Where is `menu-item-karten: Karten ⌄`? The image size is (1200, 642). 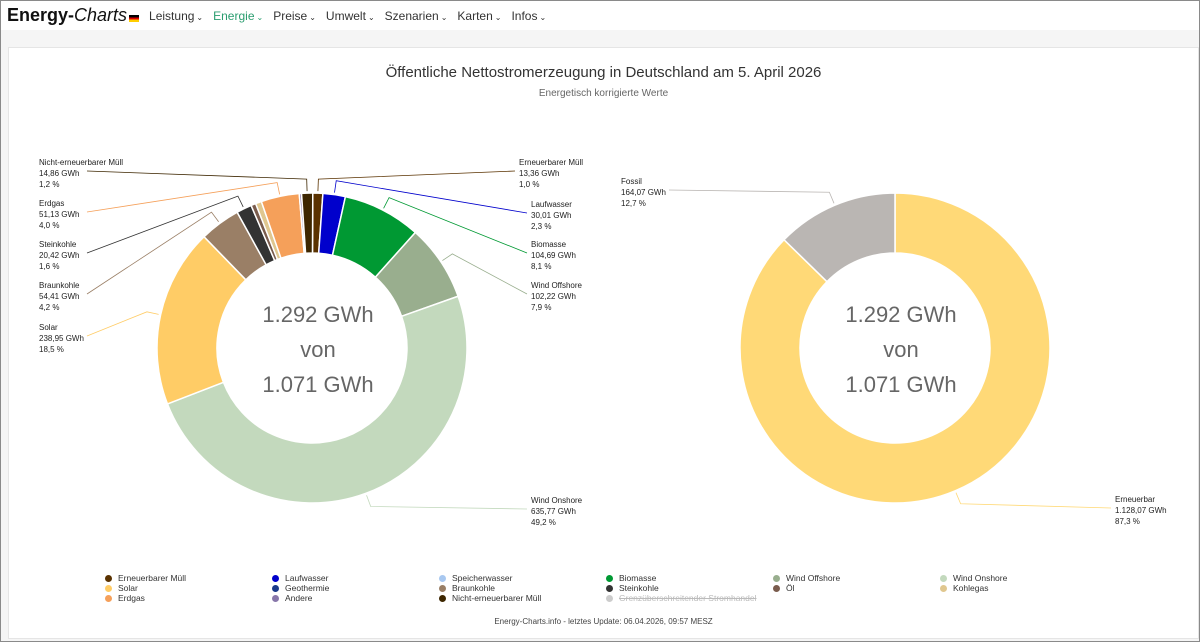
menu-item-karten: Karten ⌄ is located at coordinates (479, 16).